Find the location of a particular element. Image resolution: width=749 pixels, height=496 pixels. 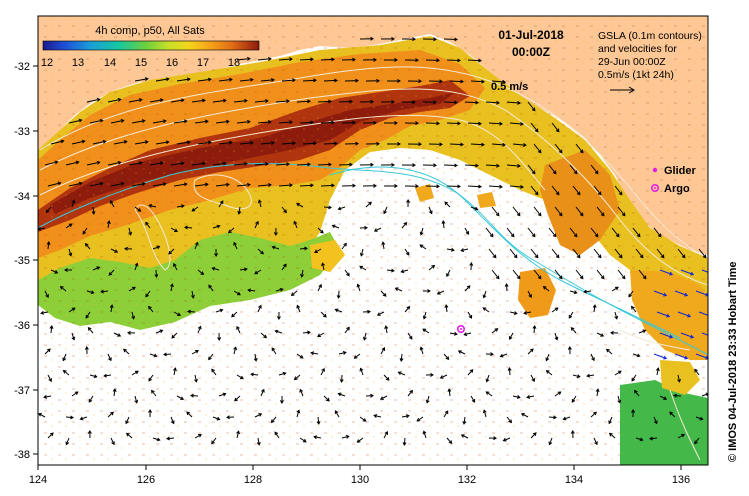

gsla-note-line-3: 29-Jun 00:00Z is located at coordinates (632, 62).